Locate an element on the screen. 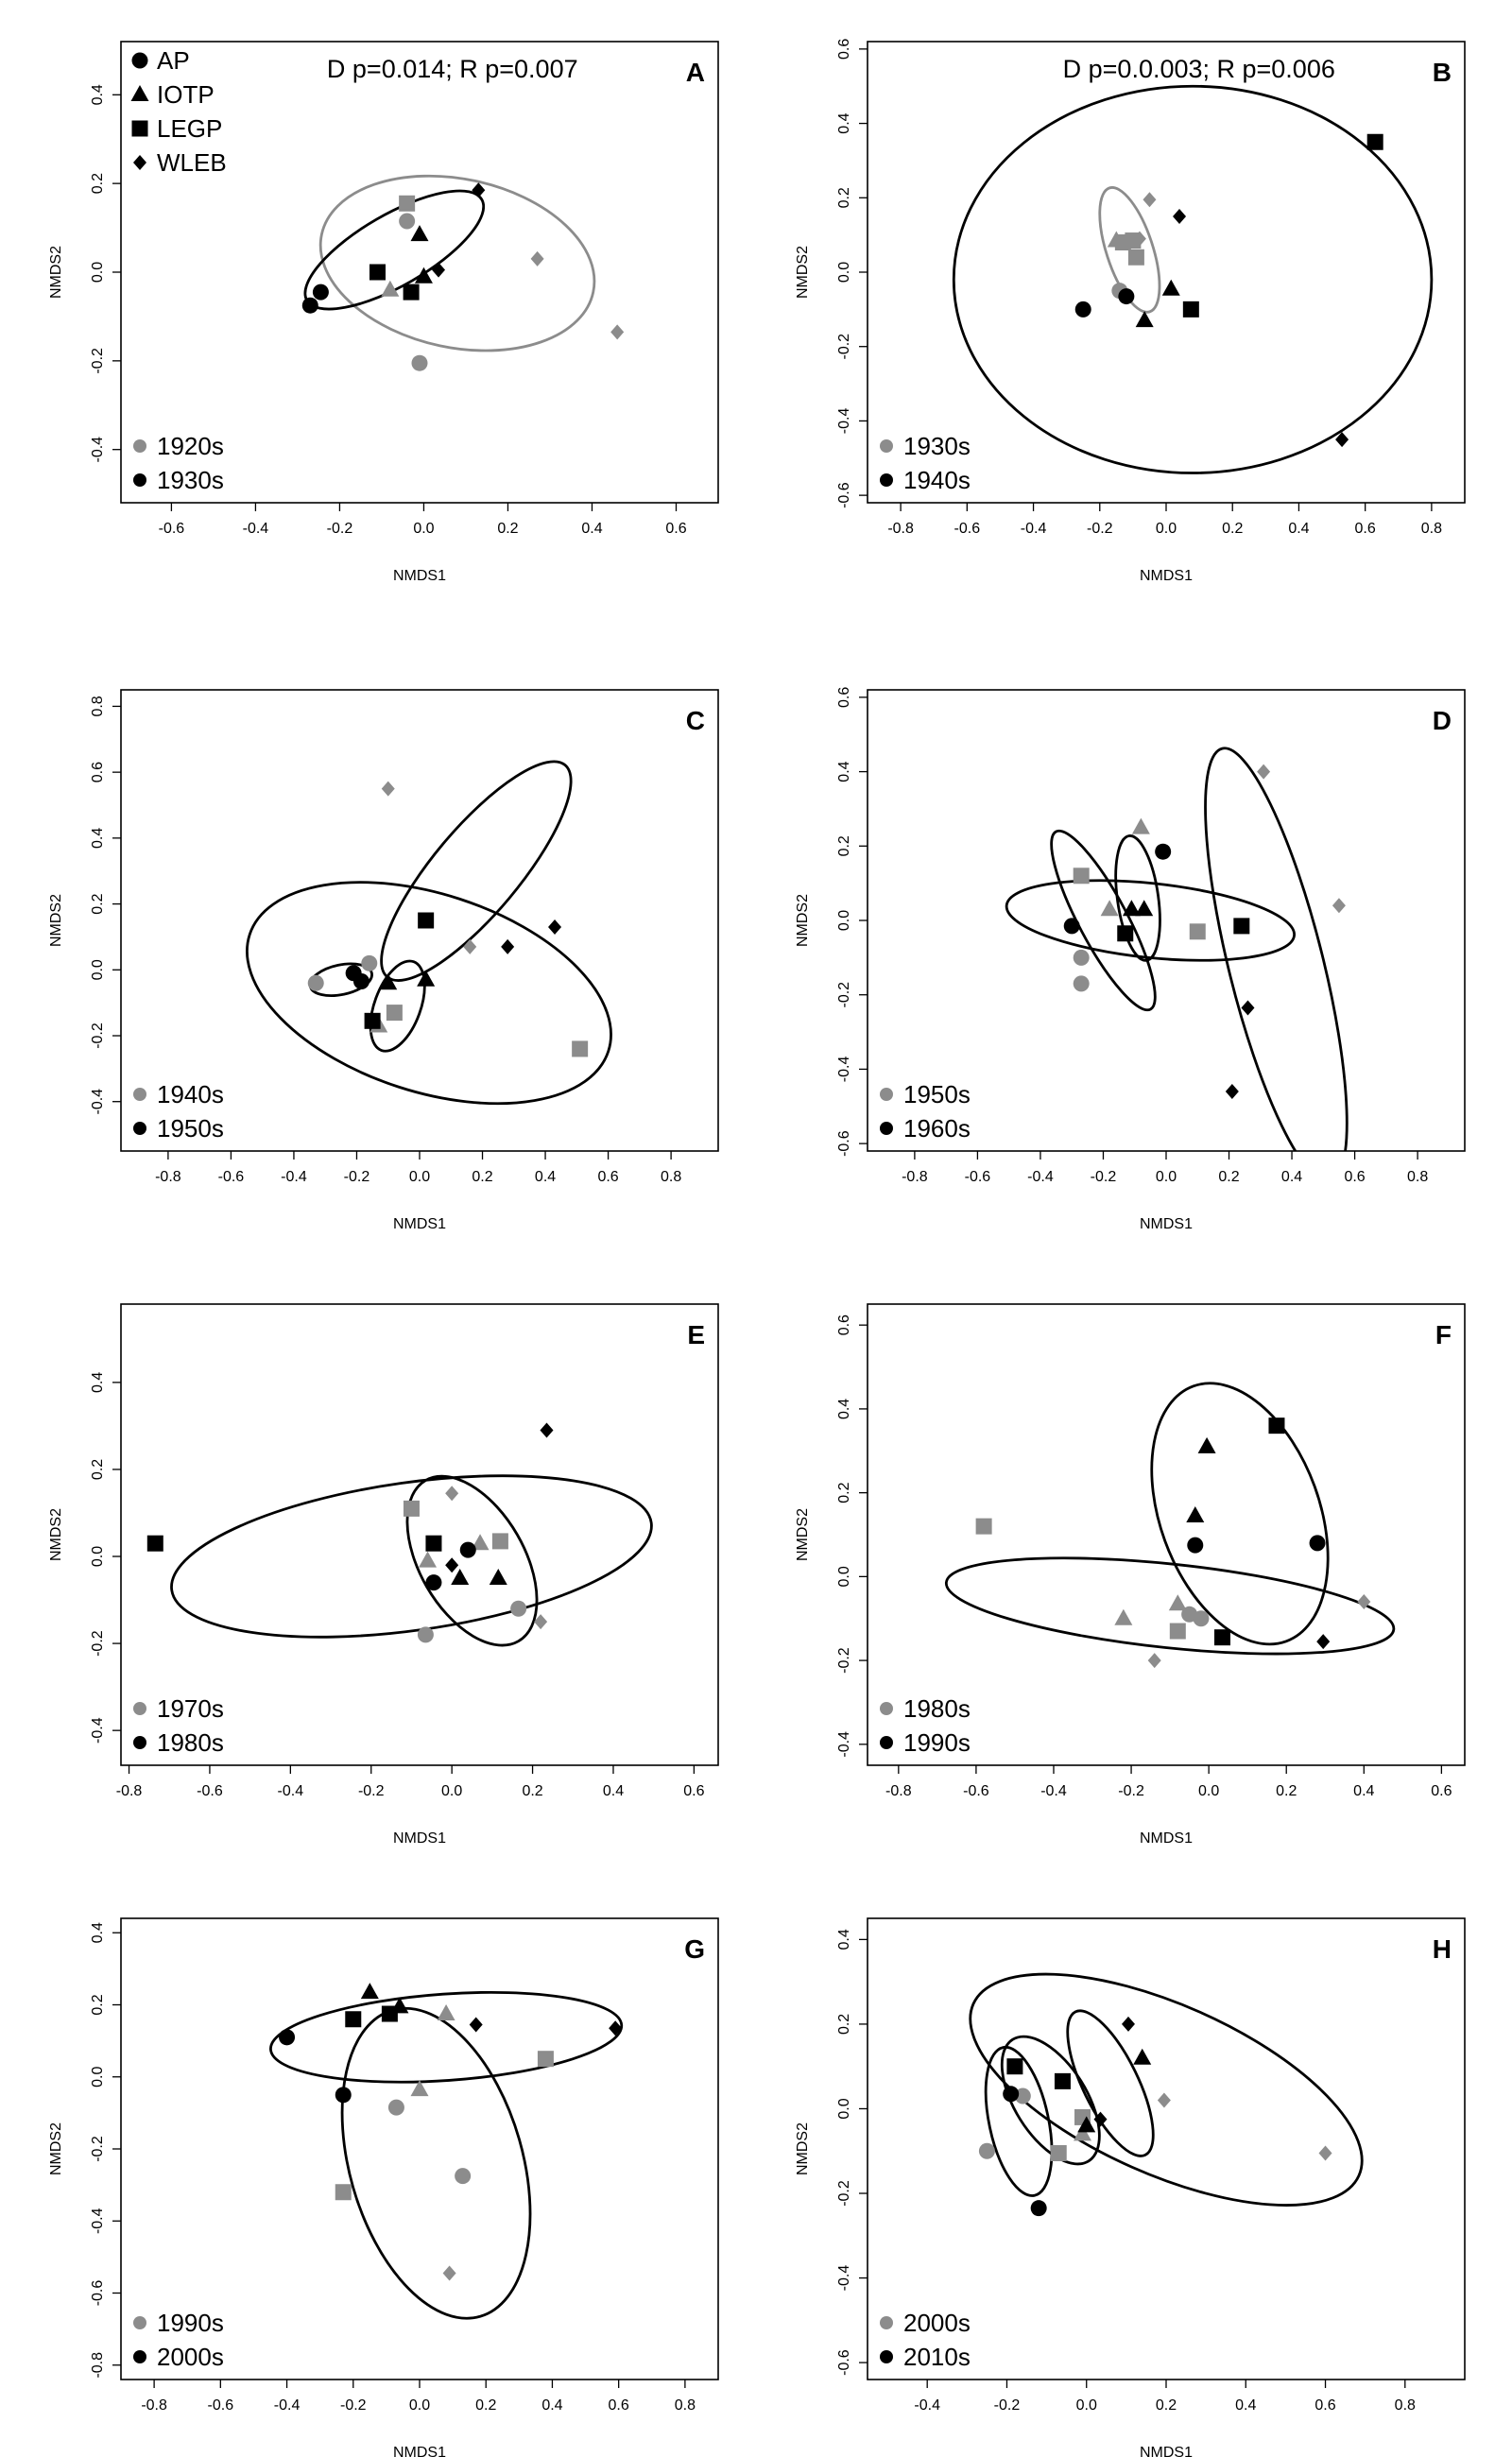  panel-letter: B is located at coordinates (1442, 72).